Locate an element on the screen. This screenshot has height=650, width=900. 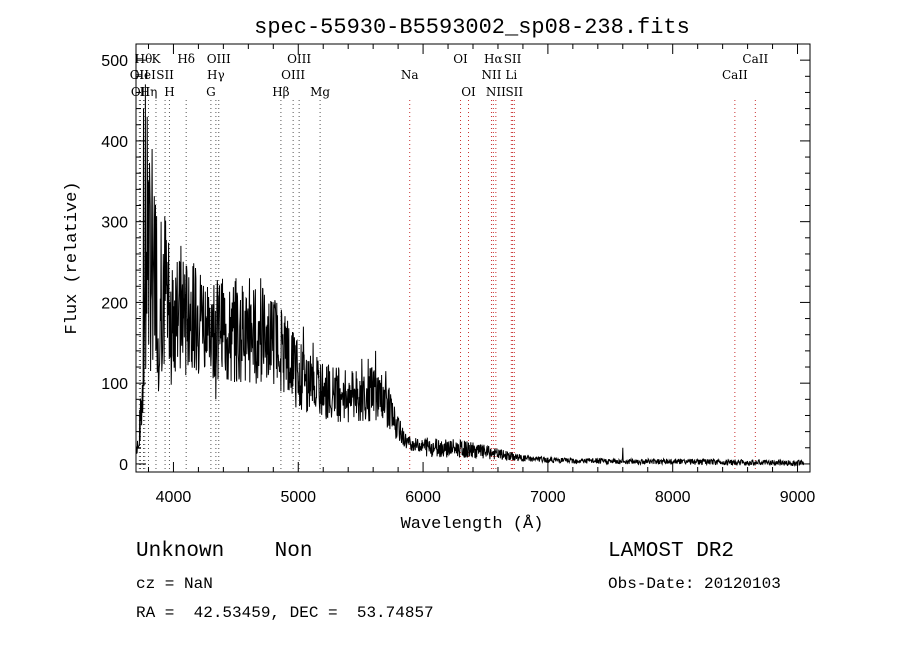
y-tick-label: 100 is located at coordinates (114, 384).